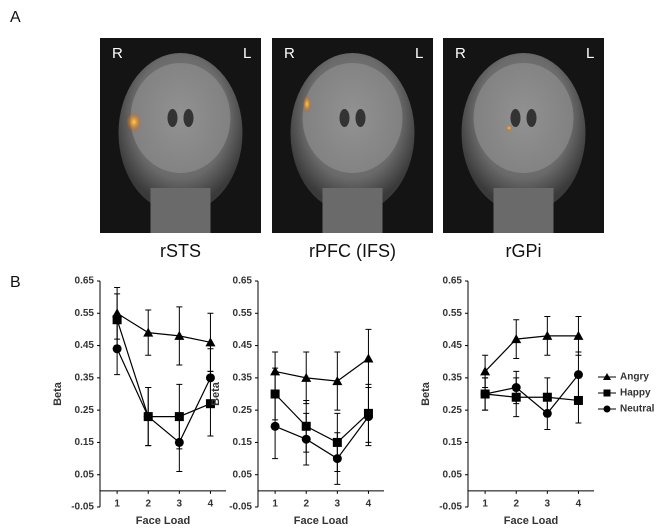 The height and width of the screenshot is (529, 662). I want to click on panel-label: A, so click(15, 17).